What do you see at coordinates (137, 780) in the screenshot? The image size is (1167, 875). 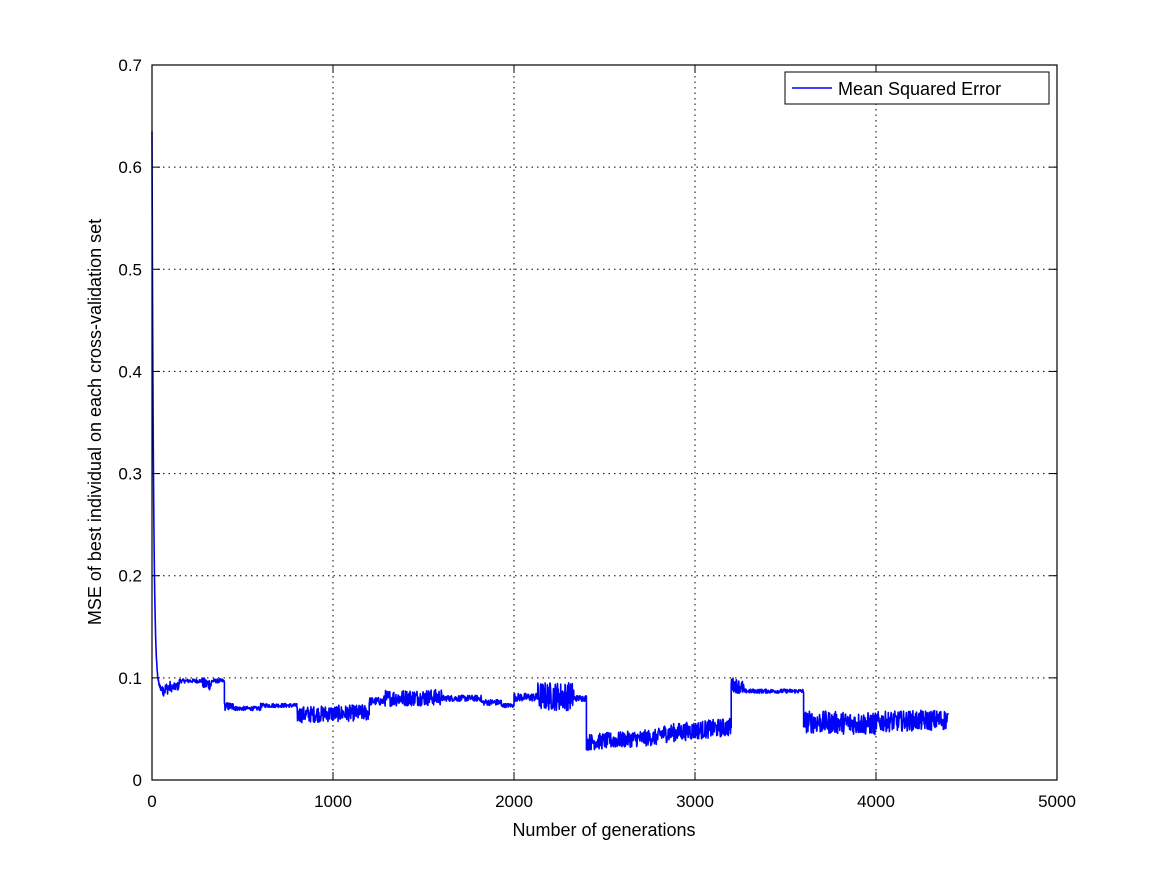 I see `y-tick-label: 0` at bounding box center [137, 780].